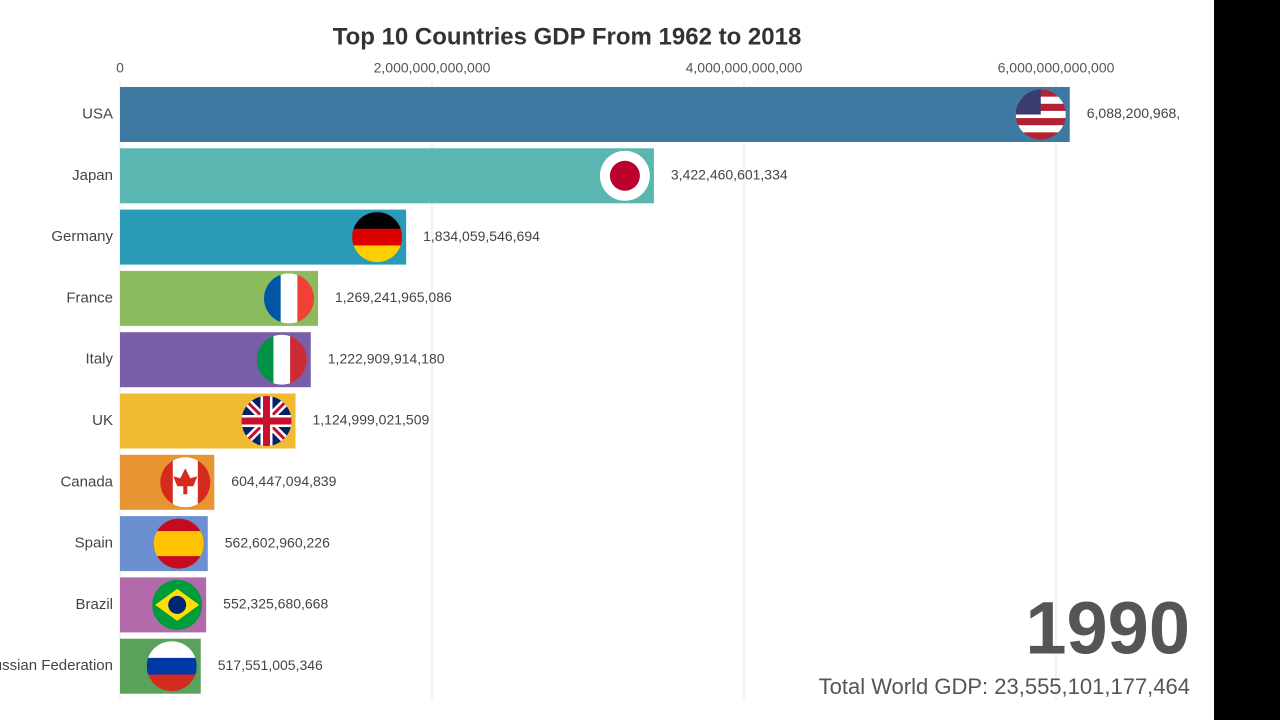  Describe the element at coordinates (94, 543) in the screenshot. I see `category-label: Spain` at that location.